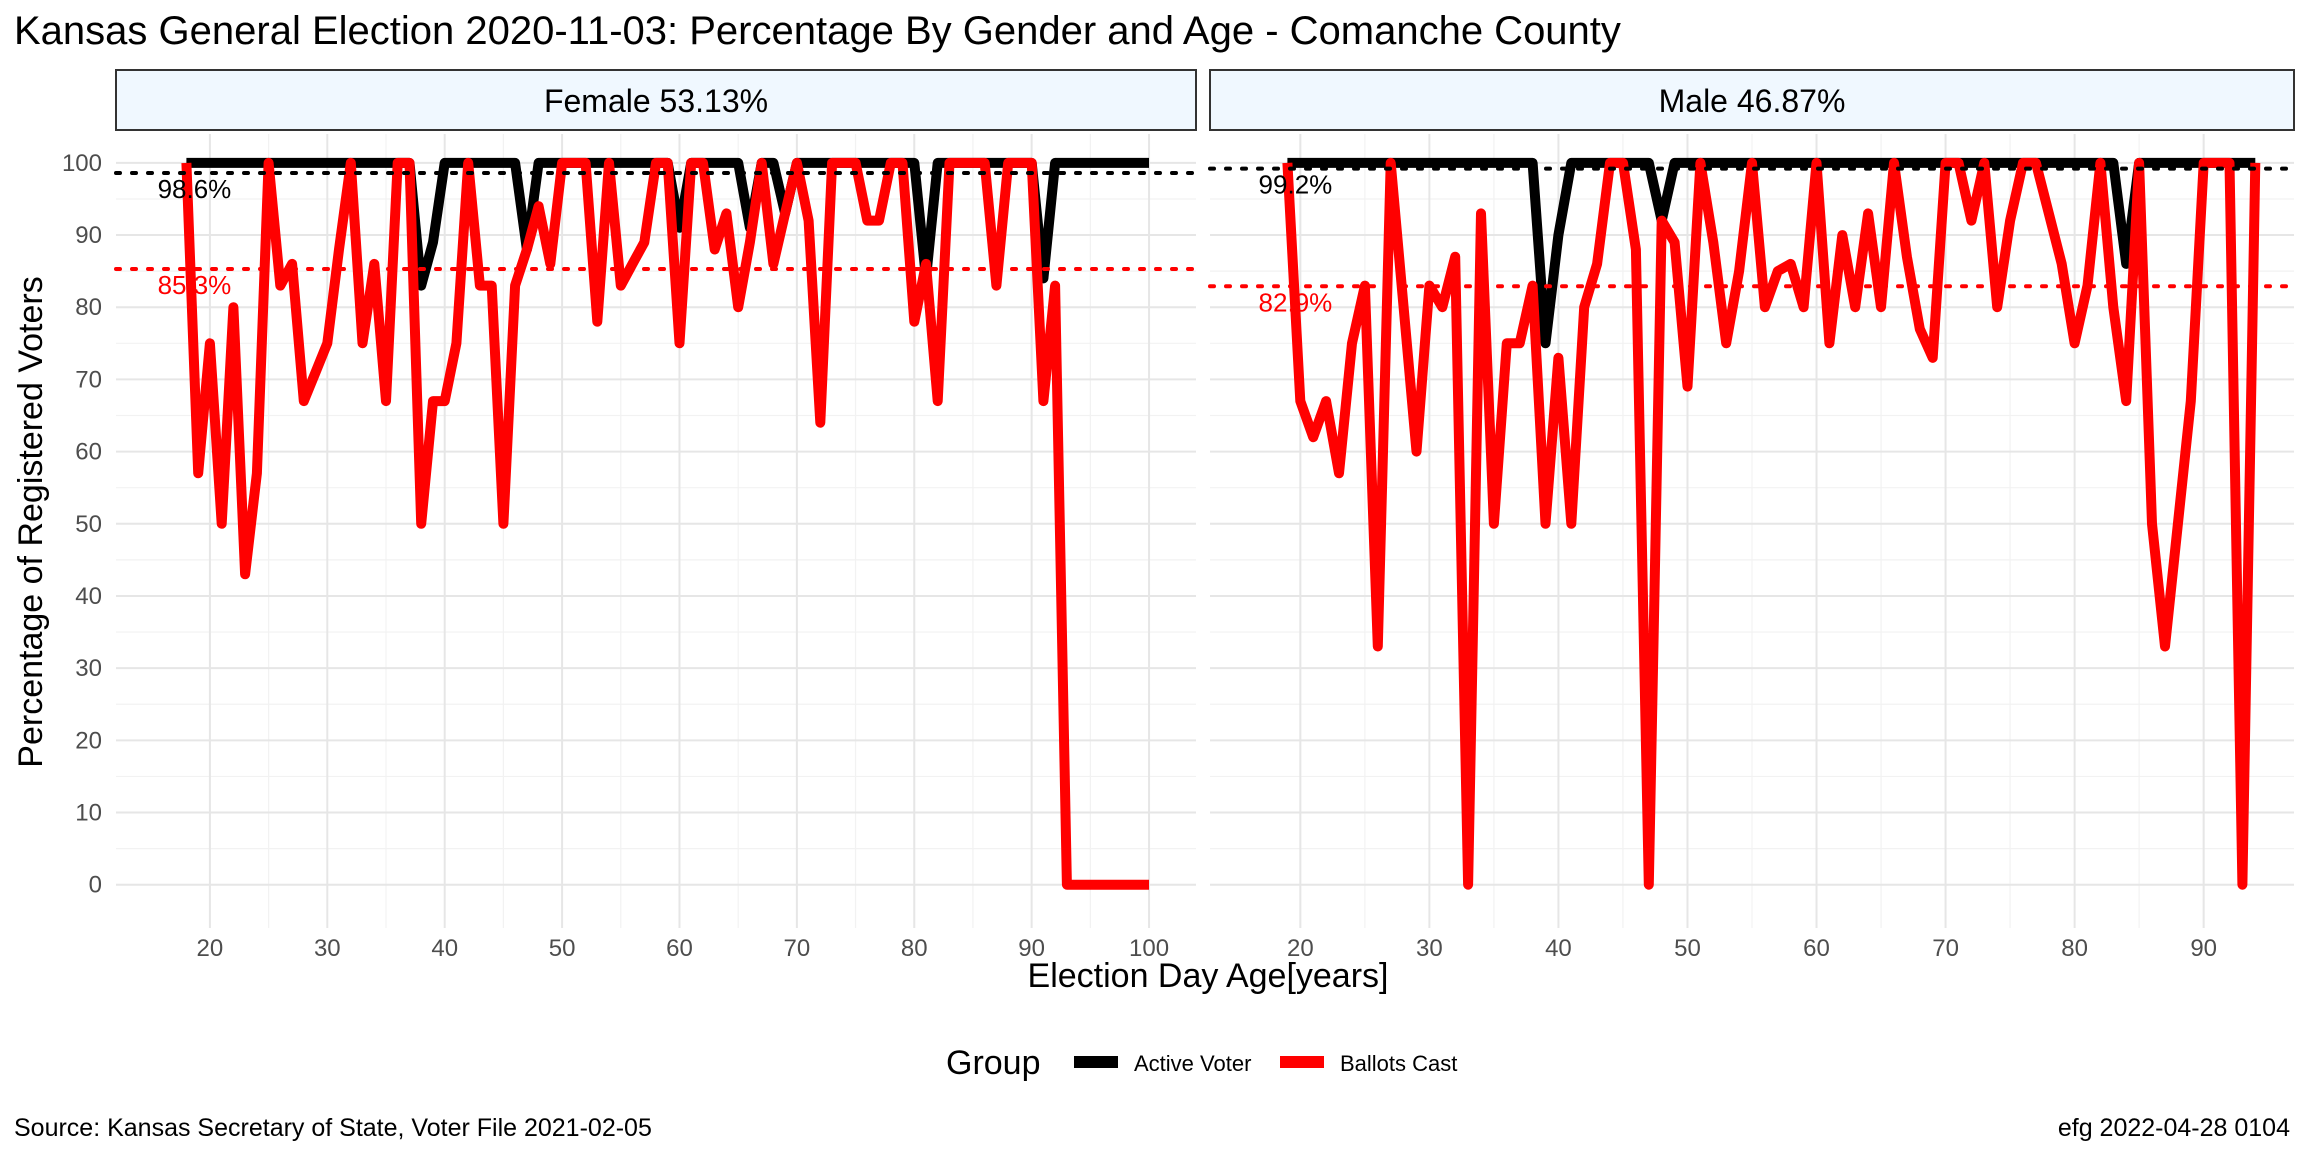 The width and height of the screenshot is (2304, 1157). What do you see at coordinates (993, 1063) in the screenshot?
I see `legend-title: Group` at bounding box center [993, 1063].